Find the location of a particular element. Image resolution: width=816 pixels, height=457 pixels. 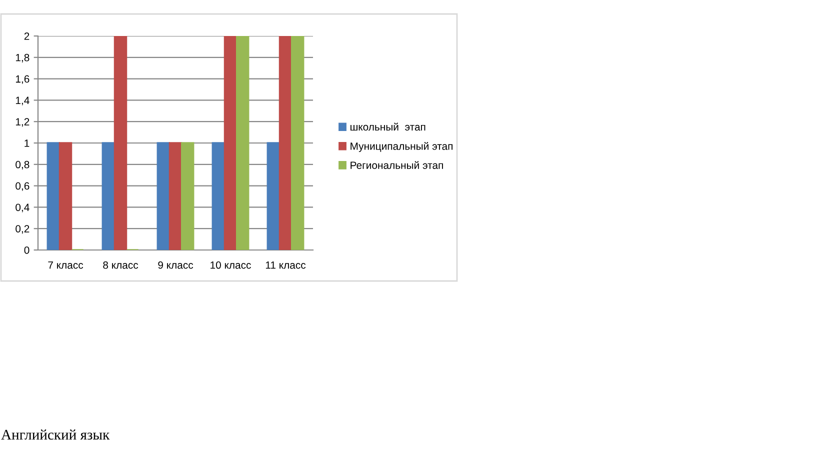

y-tick-label: 0 is located at coordinates (27, 250).